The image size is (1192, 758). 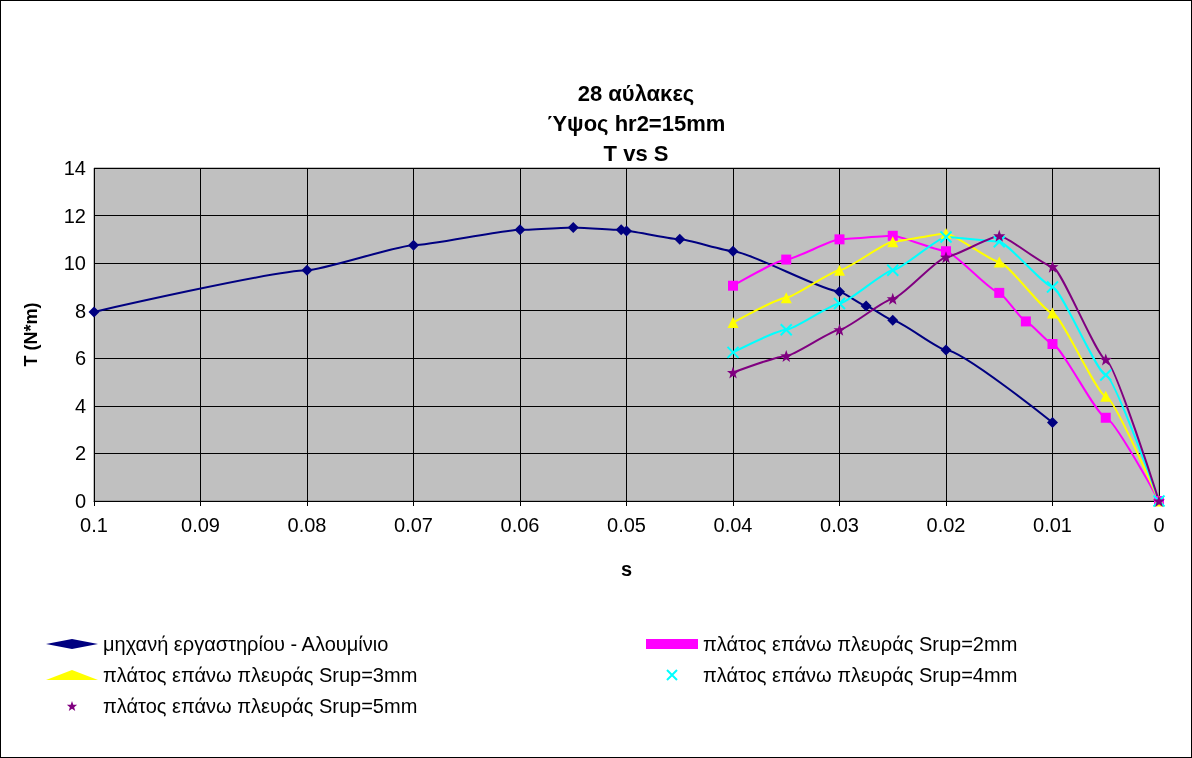 What do you see at coordinates (80, 358) in the screenshot?
I see `y-tick-label: 6` at bounding box center [80, 358].